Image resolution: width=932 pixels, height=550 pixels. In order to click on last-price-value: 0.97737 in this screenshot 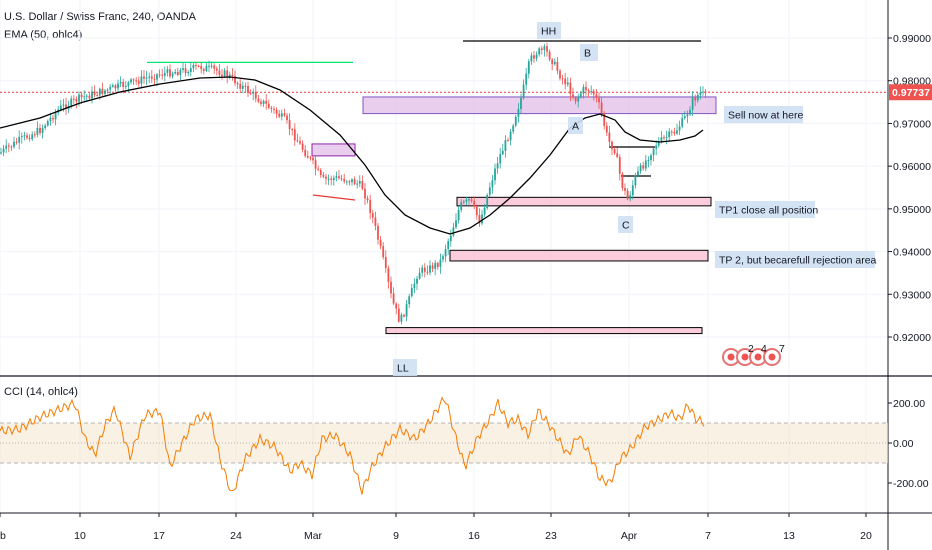, I will do `click(911, 93)`.